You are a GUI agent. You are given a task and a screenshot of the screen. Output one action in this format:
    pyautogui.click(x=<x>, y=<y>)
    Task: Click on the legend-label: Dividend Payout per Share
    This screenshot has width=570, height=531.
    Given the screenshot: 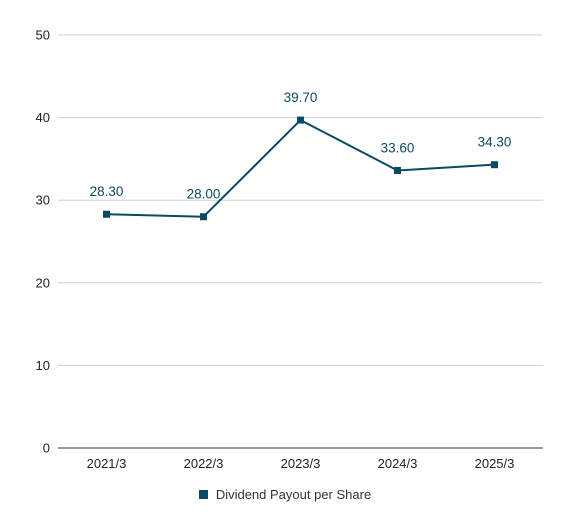 What is the action you would take?
    pyautogui.click(x=293, y=494)
    